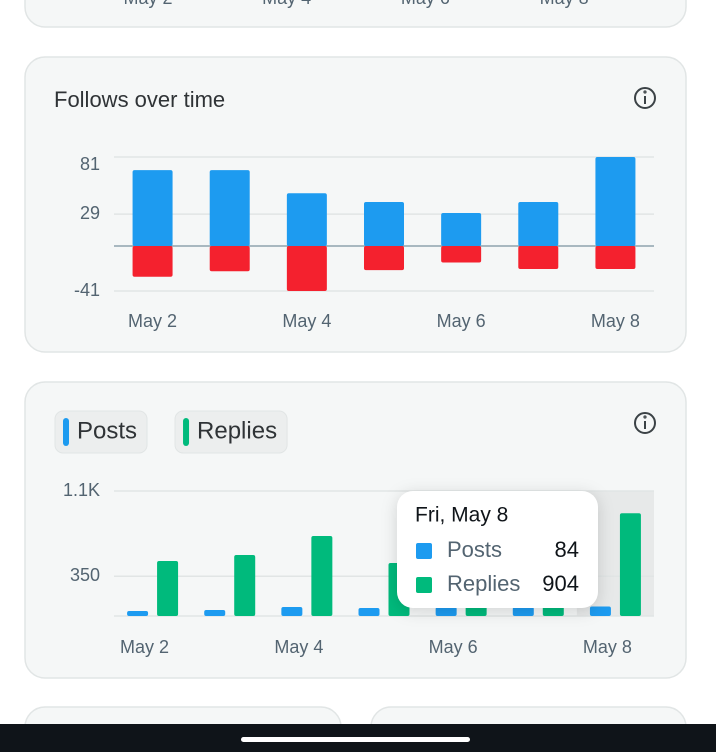 The height and width of the screenshot is (752, 716). What do you see at coordinates (560, 583) in the screenshot?
I see `tooltip-value: 904` at bounding box center [560, 583].